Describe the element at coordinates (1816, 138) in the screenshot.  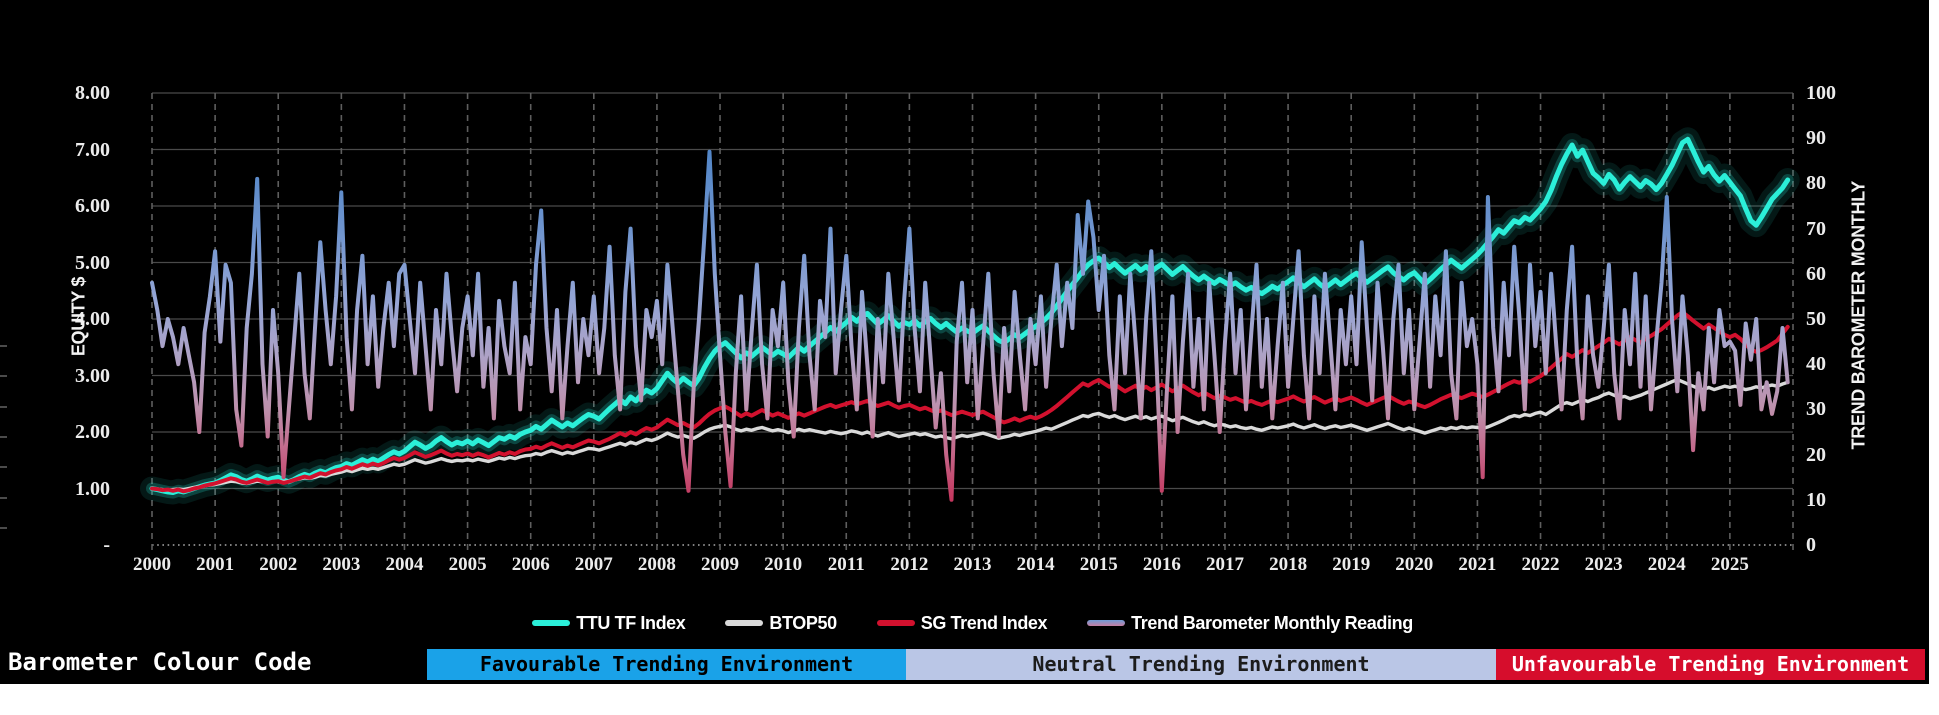
I see `right-axis-tick: 90` at that location.